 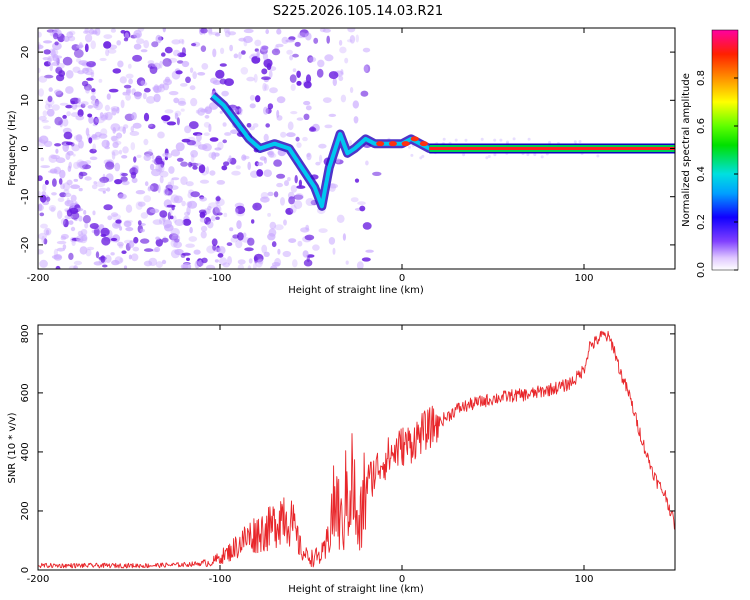 What do you see at coordinates (25, 510) in the screenshot?
I see `bottom-y-tick-label: 200` at bounding box center [25, 510].